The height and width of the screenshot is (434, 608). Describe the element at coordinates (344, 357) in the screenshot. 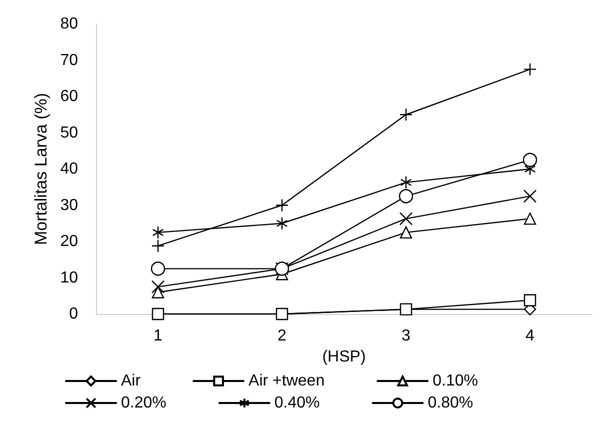

I see `x-axis-title: (HSP)` at that location.